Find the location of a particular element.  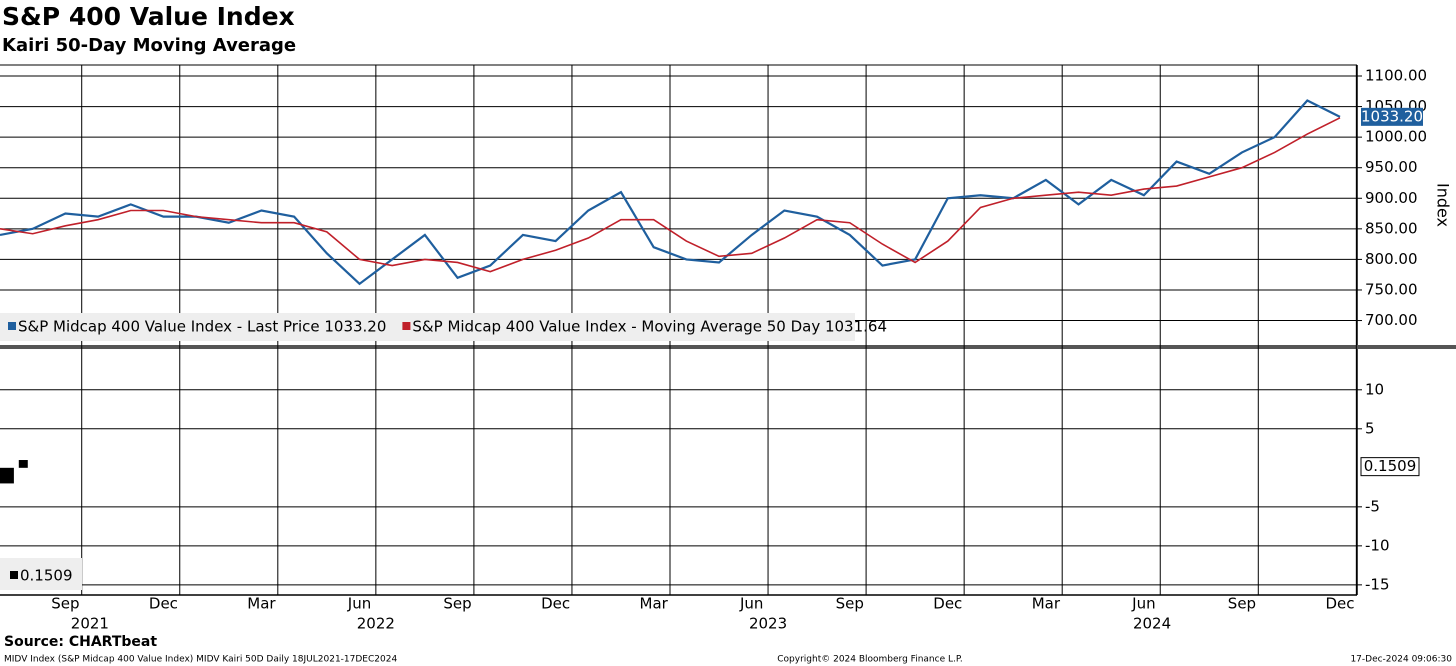

y-tick-label: 5 is located at coordinates (1370, 428).